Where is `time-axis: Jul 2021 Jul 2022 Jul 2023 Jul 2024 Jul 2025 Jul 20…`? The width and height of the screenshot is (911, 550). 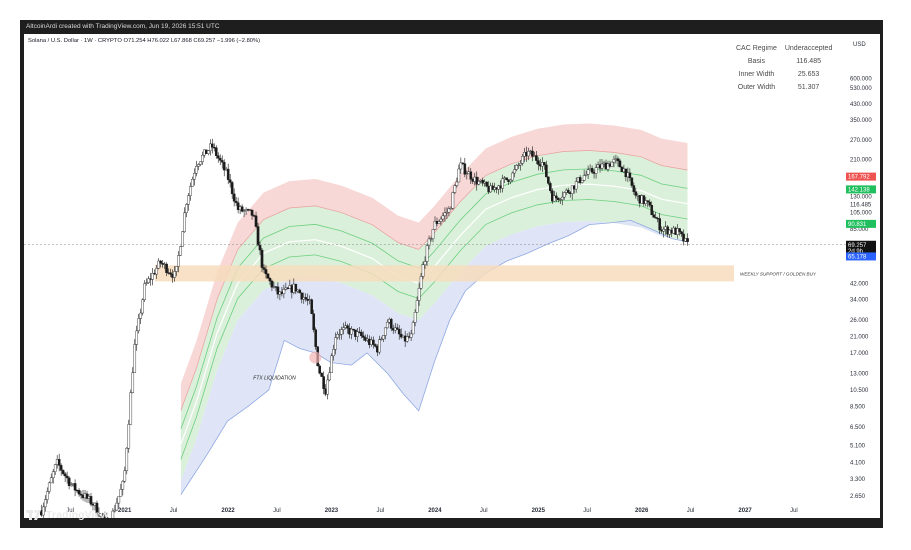 time-axis: Jul 2021 Jul 2022 Jul 2023 Jul 2024 Jul 2025 Jul 20… is located at coordinates (431, 511).